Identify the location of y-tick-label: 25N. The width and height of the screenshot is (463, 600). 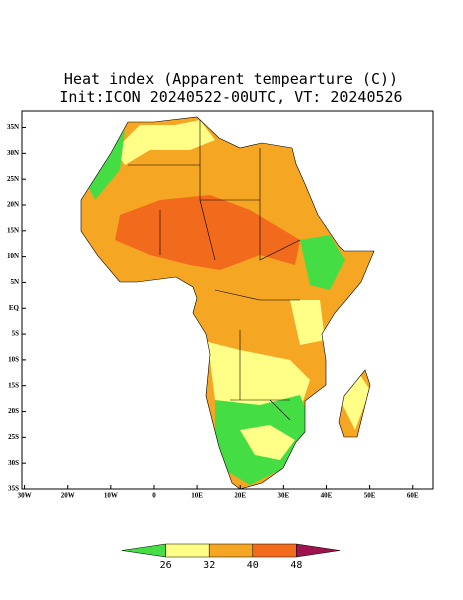
(13, 179).